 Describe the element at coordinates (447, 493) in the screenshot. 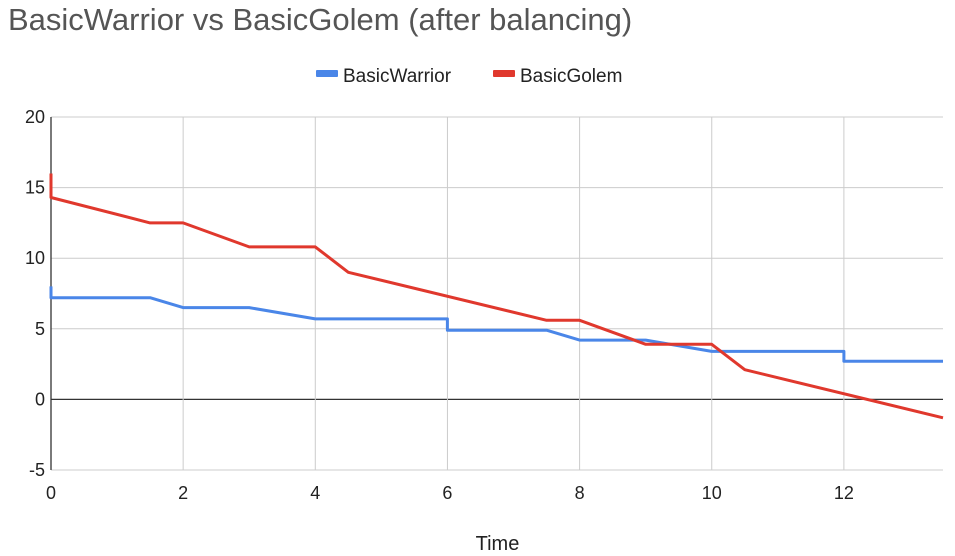

I see `x-tick-label: 6` at that location.